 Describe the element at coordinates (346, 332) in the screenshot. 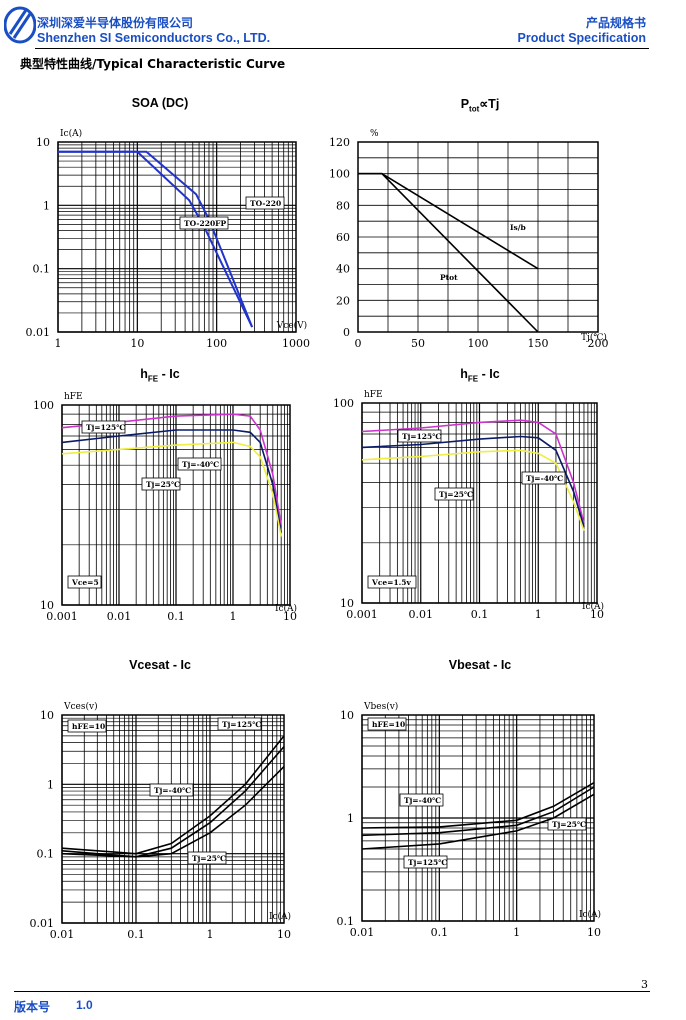

I see `y-tick-label: 0` at that location.